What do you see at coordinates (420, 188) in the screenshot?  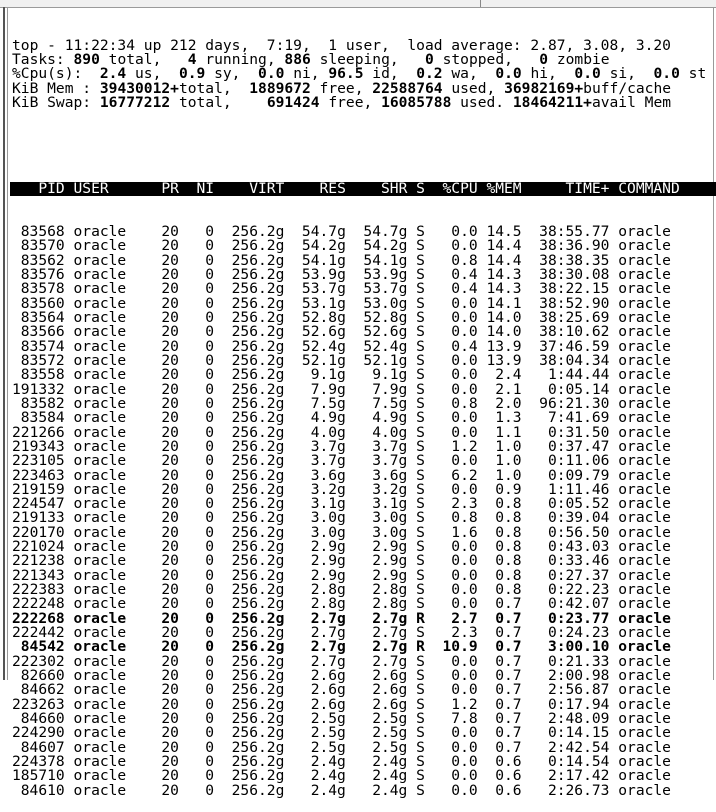 I see `column-header-state: S` at bounding box center [420, 188].